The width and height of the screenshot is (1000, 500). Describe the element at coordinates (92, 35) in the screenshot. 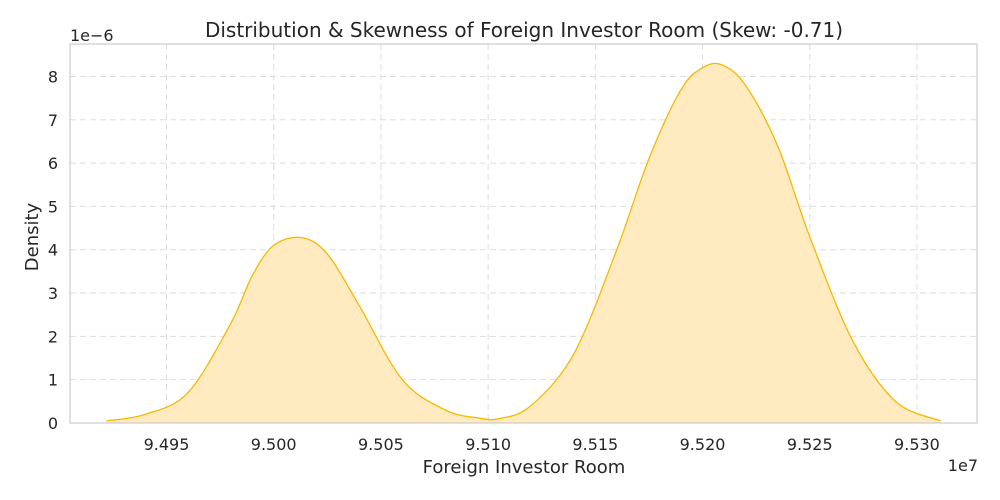

I see `y-offset-label: 1e−6` at that location.